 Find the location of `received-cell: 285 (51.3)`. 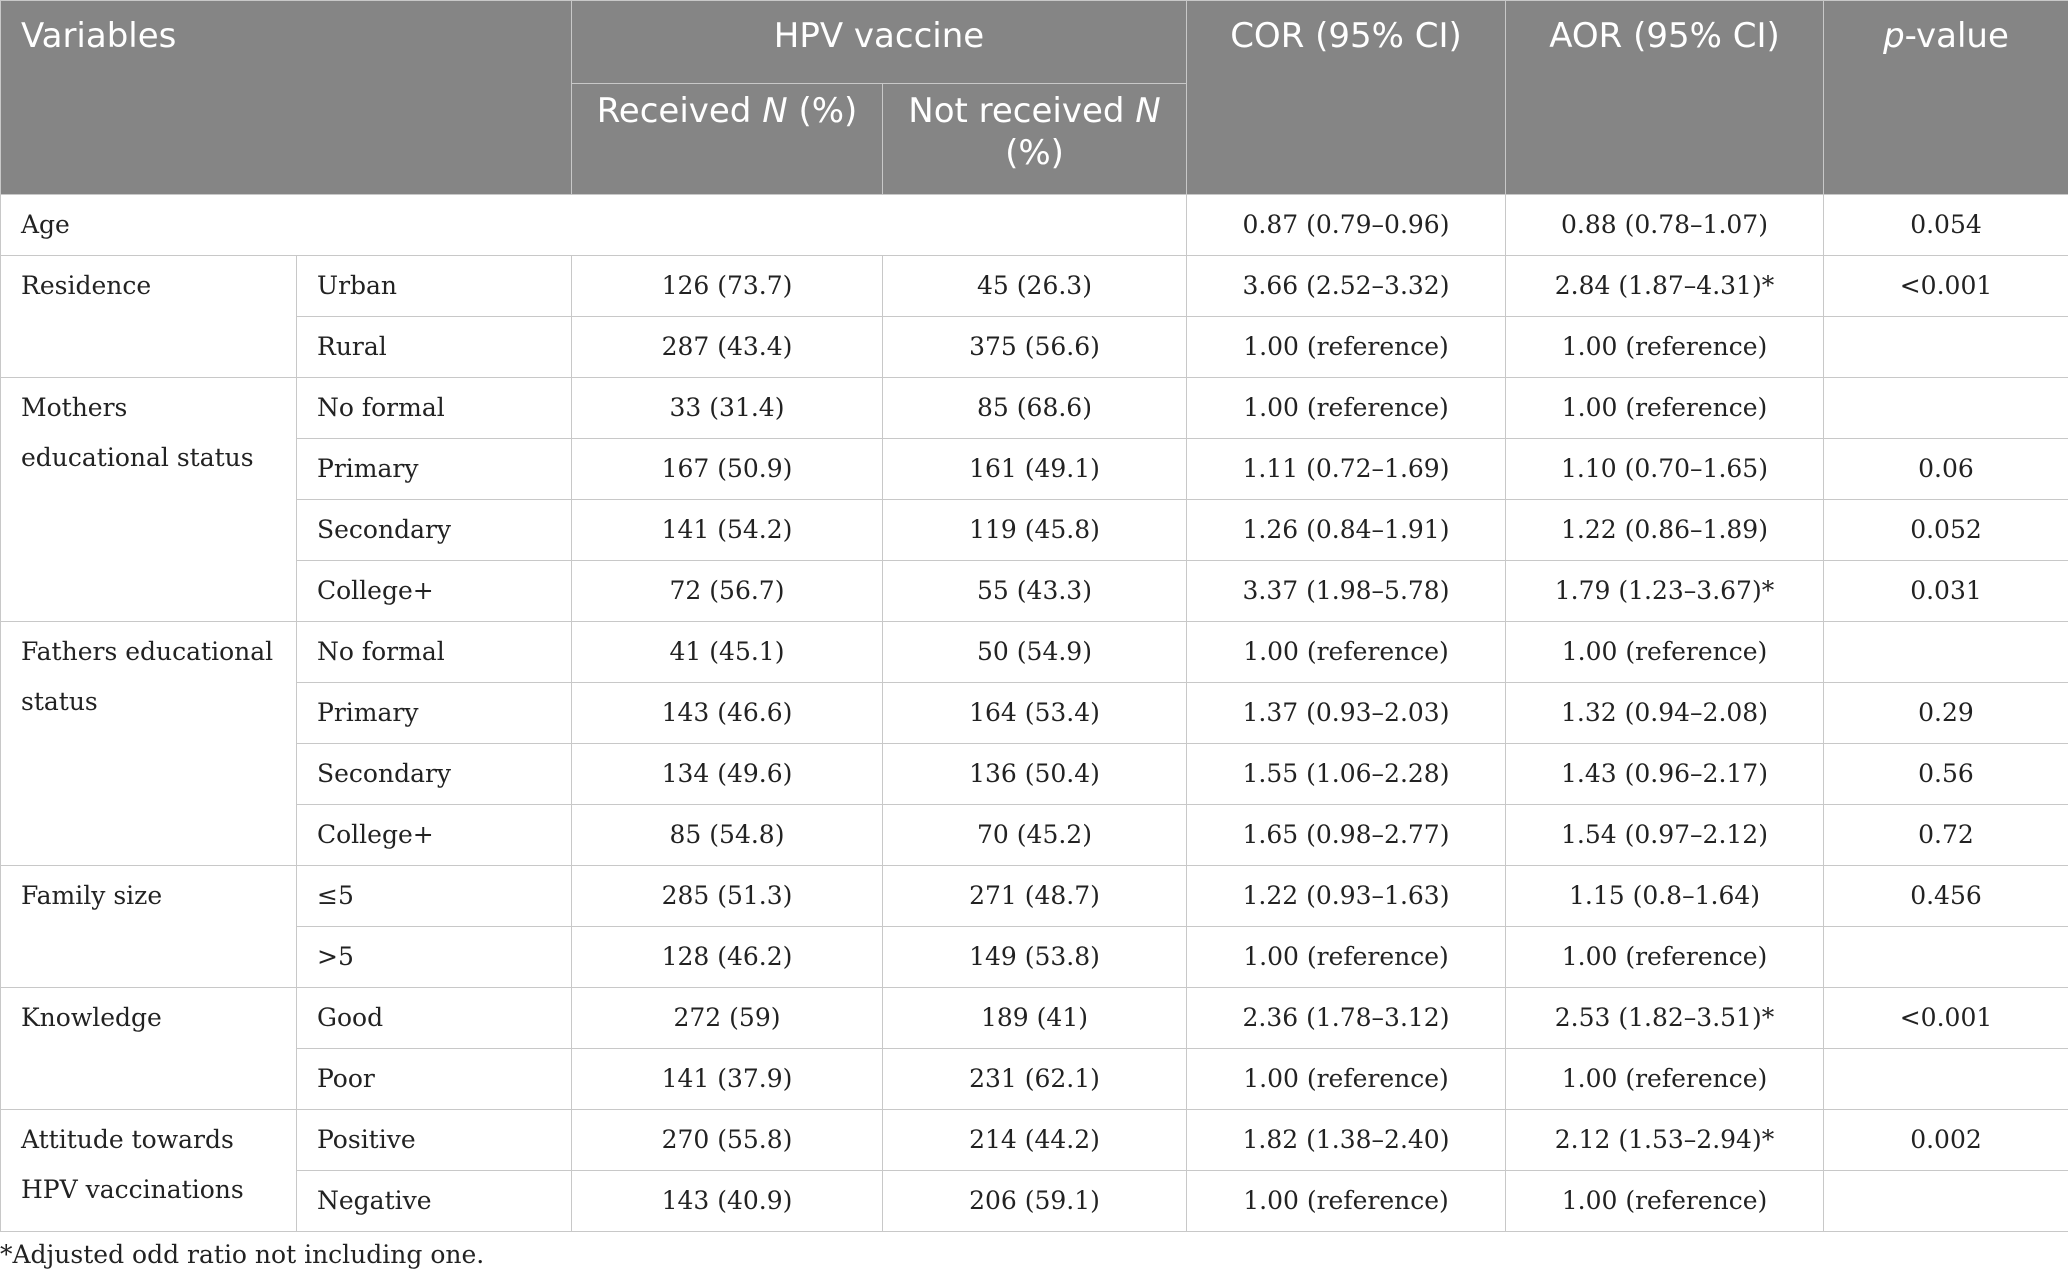

received-cell: 285 (51.3) is located at coordinates (727, 896).